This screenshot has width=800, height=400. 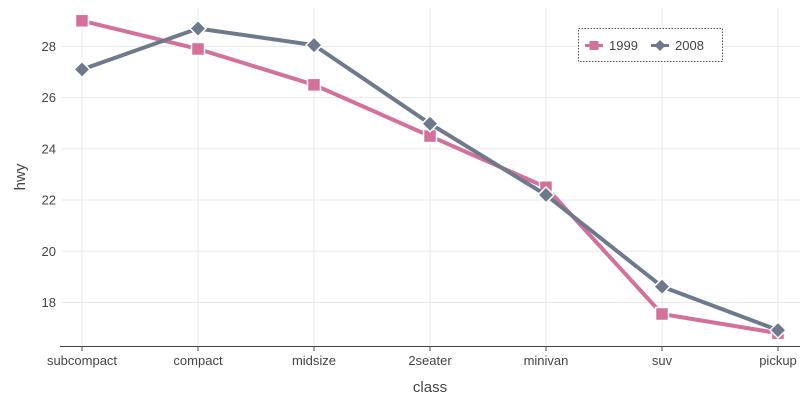 I want to click on x-tick-label: subcompact, so click(x=82, y=360).